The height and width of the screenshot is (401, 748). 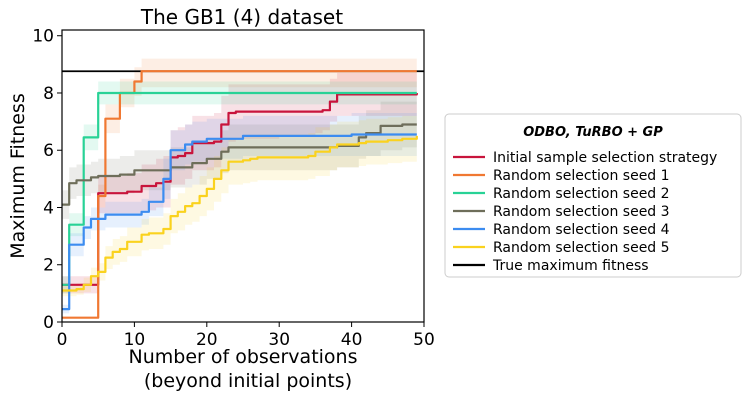 I want to click on y-tick-label-10: 10, so click(x=43, y=37).